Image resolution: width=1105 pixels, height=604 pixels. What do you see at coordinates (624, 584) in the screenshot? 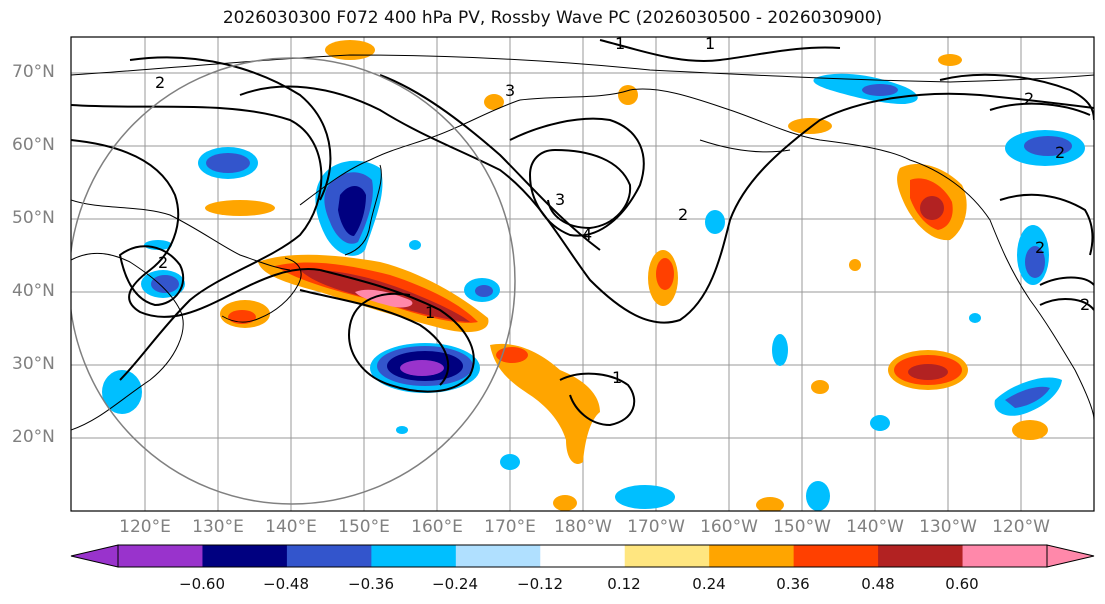
I see `colorbar-tick: 0.12` at bounding box center [624, 584].